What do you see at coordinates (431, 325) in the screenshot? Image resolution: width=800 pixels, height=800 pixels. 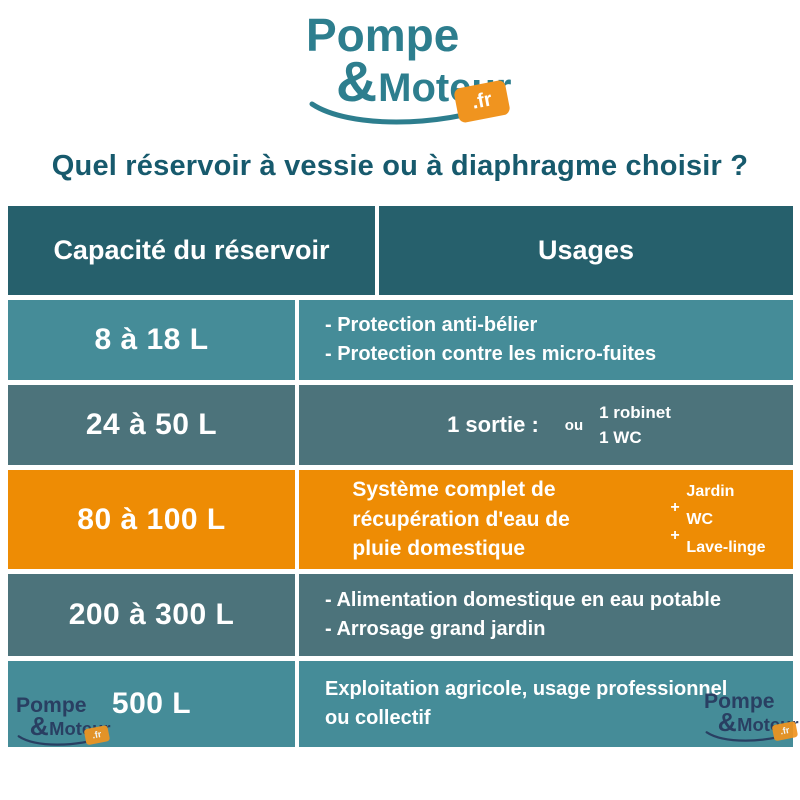 I see `usage-line: - Protection anti-bélier` at bounding box center [431, 325].